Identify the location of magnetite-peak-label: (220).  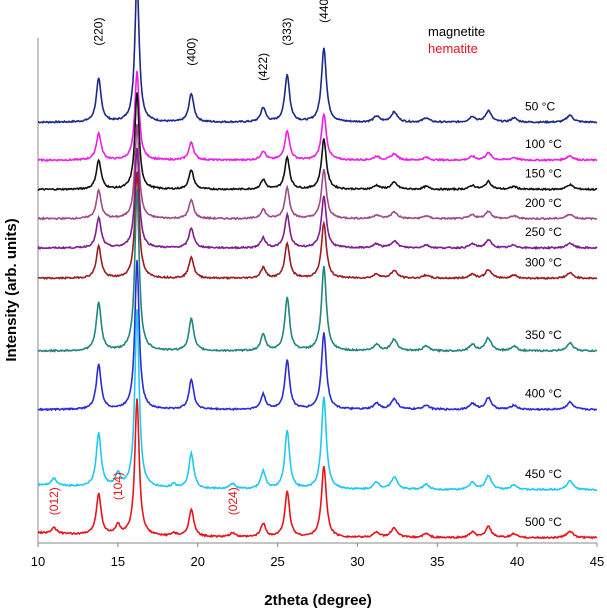
(99, 32).